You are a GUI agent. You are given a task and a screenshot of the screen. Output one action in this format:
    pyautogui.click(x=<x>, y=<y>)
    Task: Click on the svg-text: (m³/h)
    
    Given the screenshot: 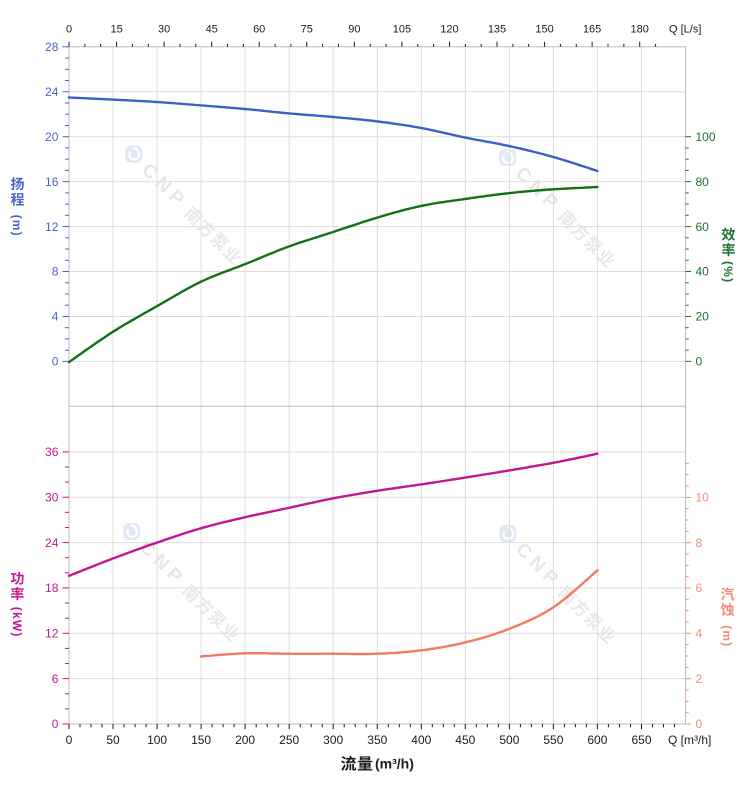 What is the action you would take?
    pyautogui.click(x=394, y=764)
    